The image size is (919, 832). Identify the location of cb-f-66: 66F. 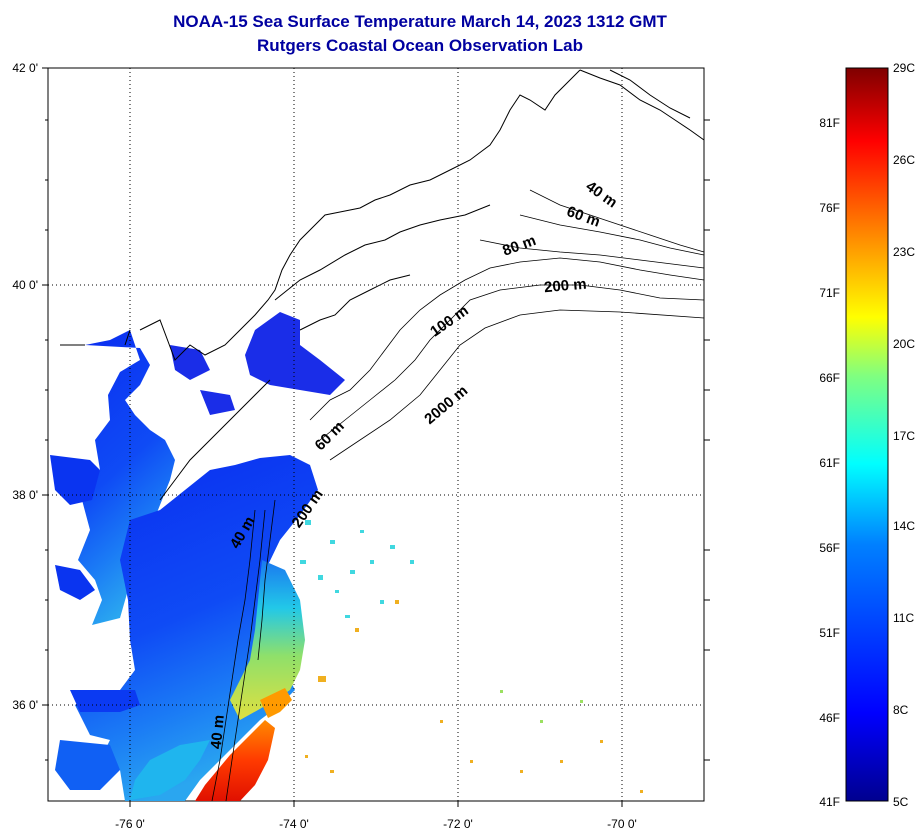
(829, 378).